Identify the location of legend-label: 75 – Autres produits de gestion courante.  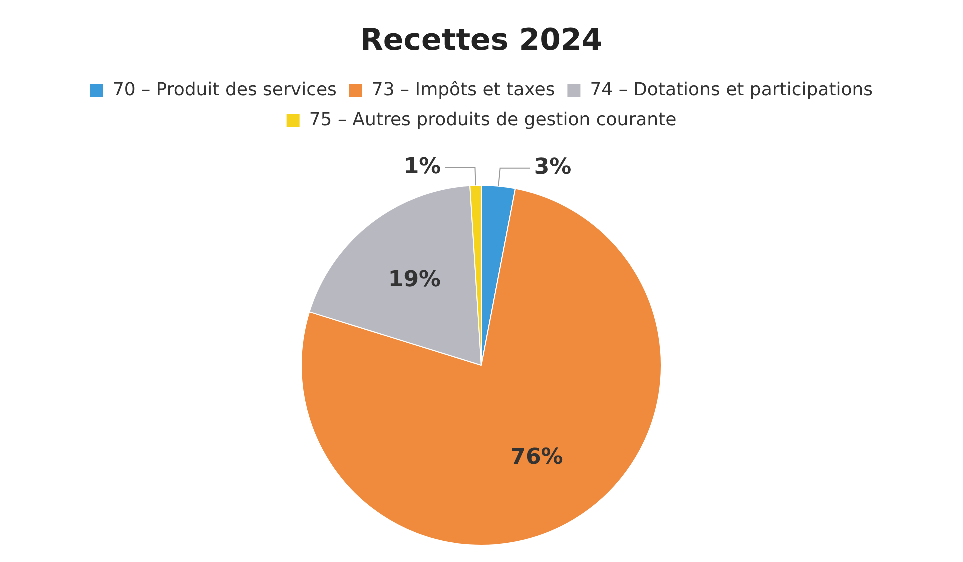
(493, 120).